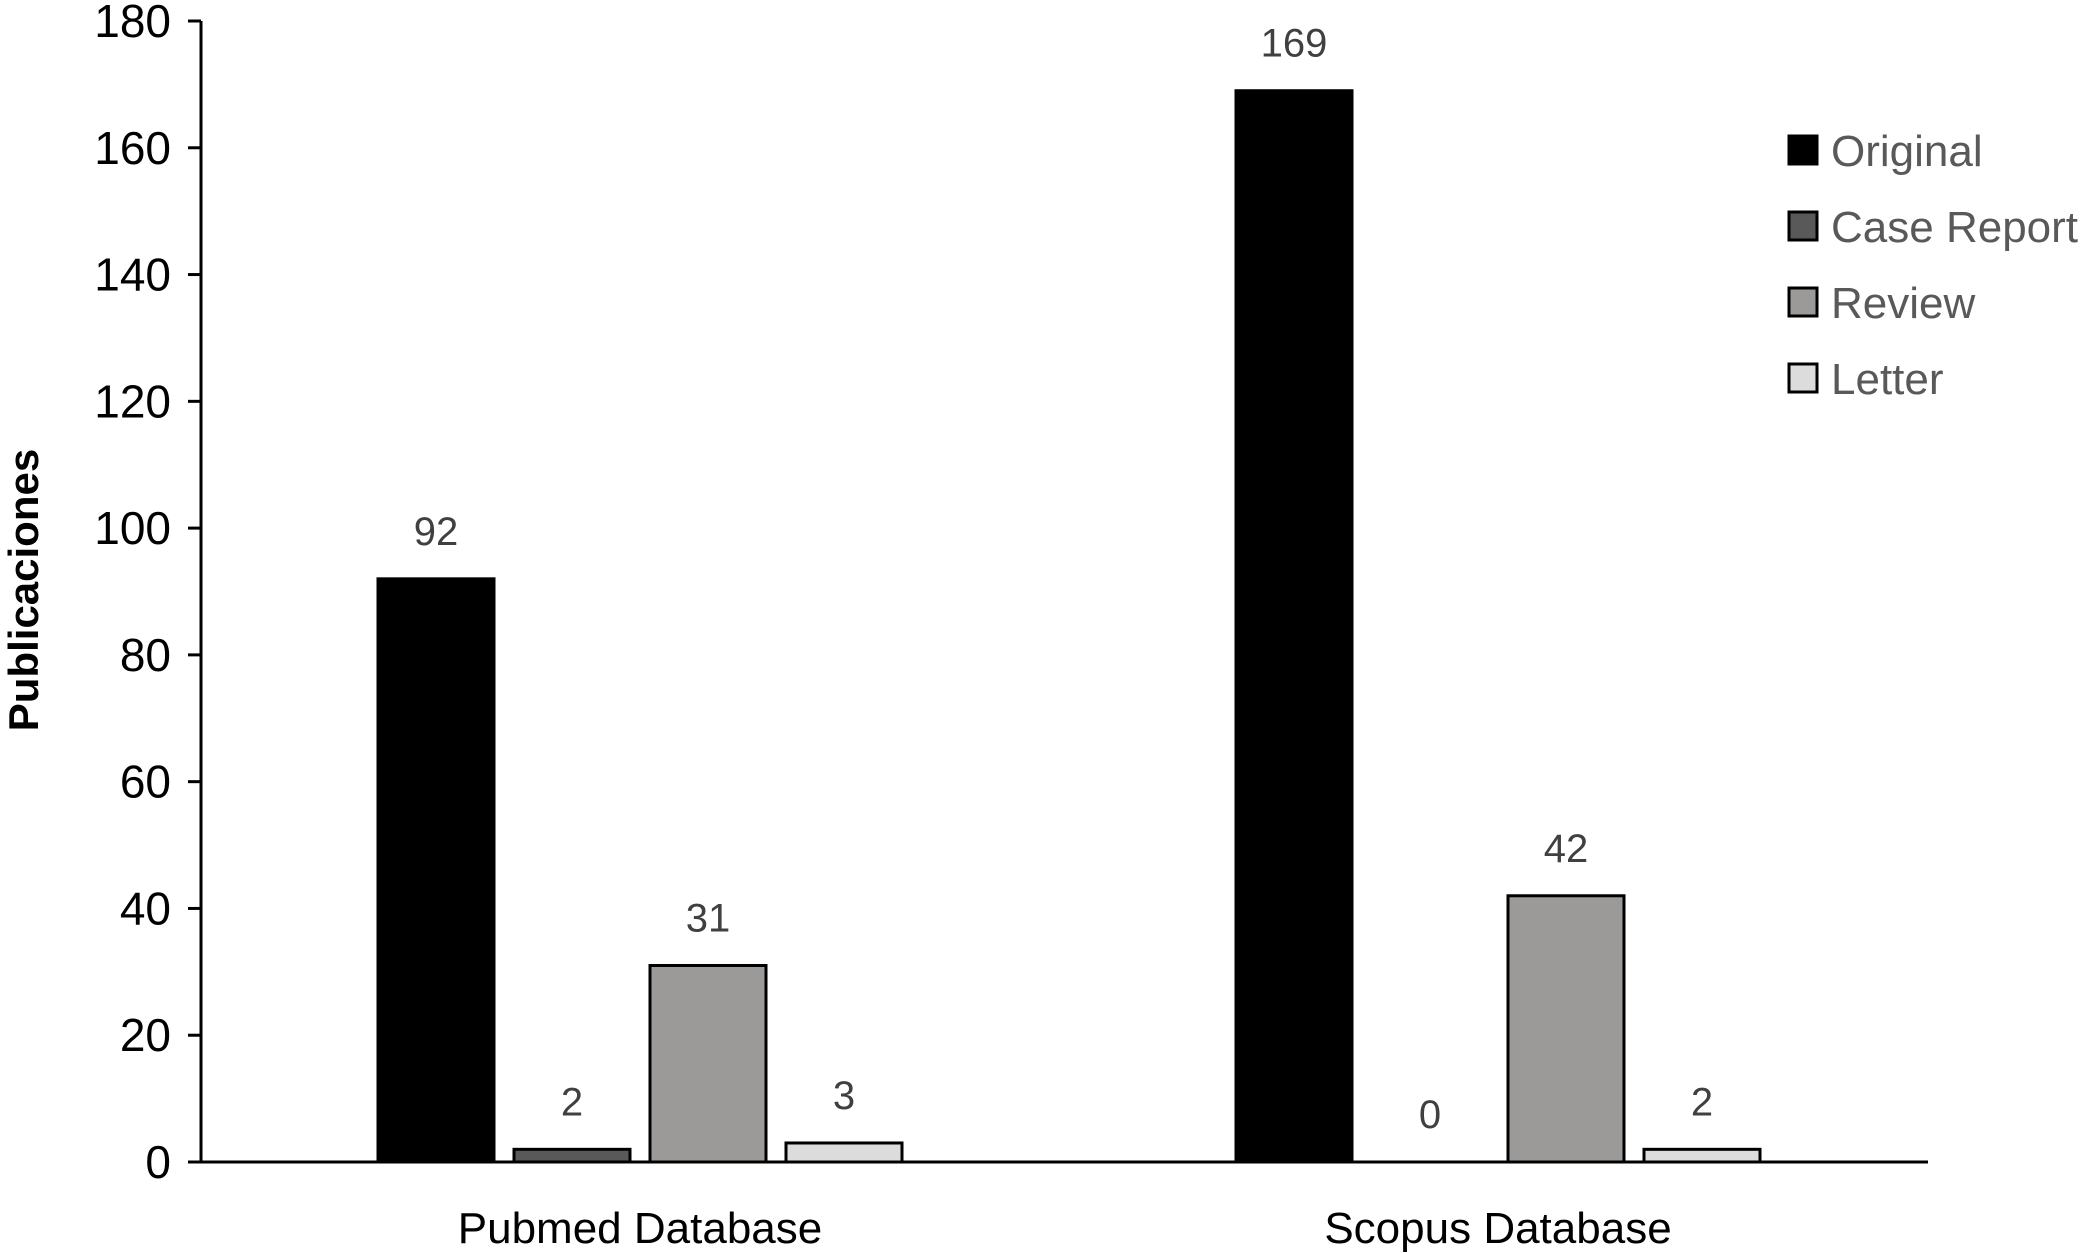 The width and height of the screenshot is (2083, 1253). Describe the element at coordinates (844, 1152) in the screenshot. I see `bar-letter-pubmed-database` at that location.